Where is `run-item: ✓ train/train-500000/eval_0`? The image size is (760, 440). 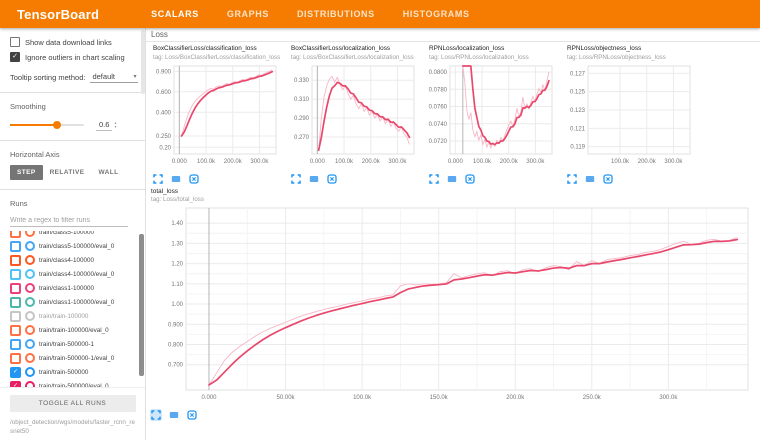 run-item: ✓ train/train-500000/eval_0 is located at coordinates (72, 383).